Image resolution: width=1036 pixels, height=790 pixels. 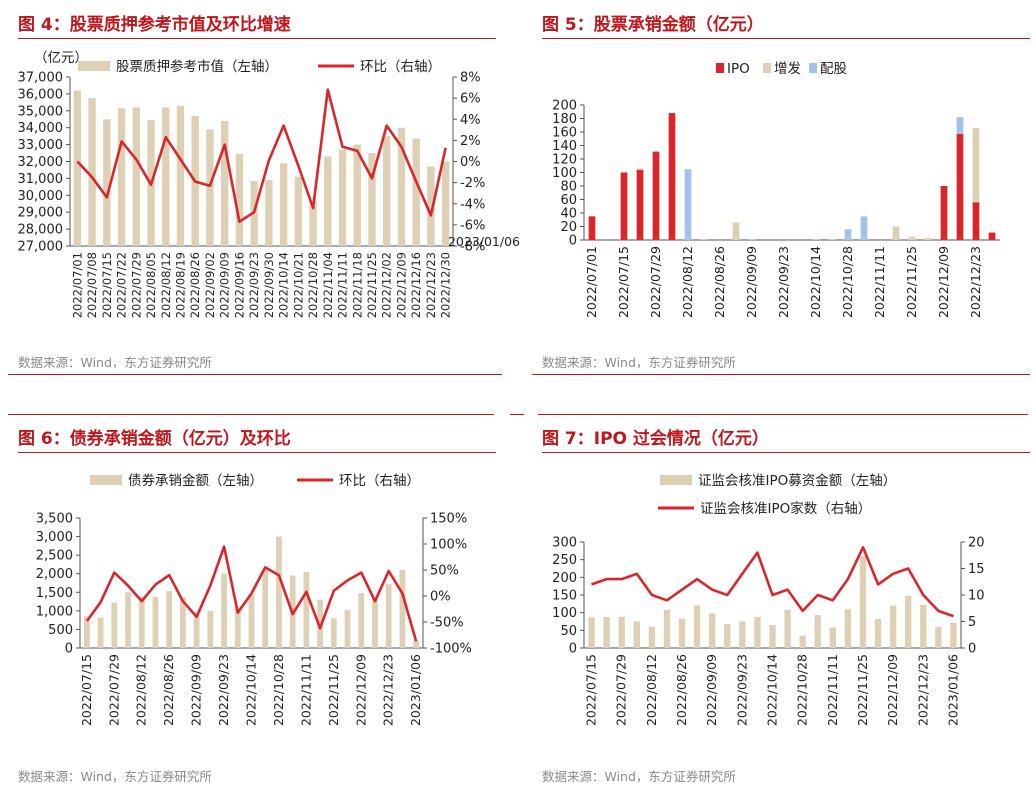 What do you see at coordinates (788, 69) in the screenshot?
I see `legend-zf-label: 增发` at bounding box center [788, 69].